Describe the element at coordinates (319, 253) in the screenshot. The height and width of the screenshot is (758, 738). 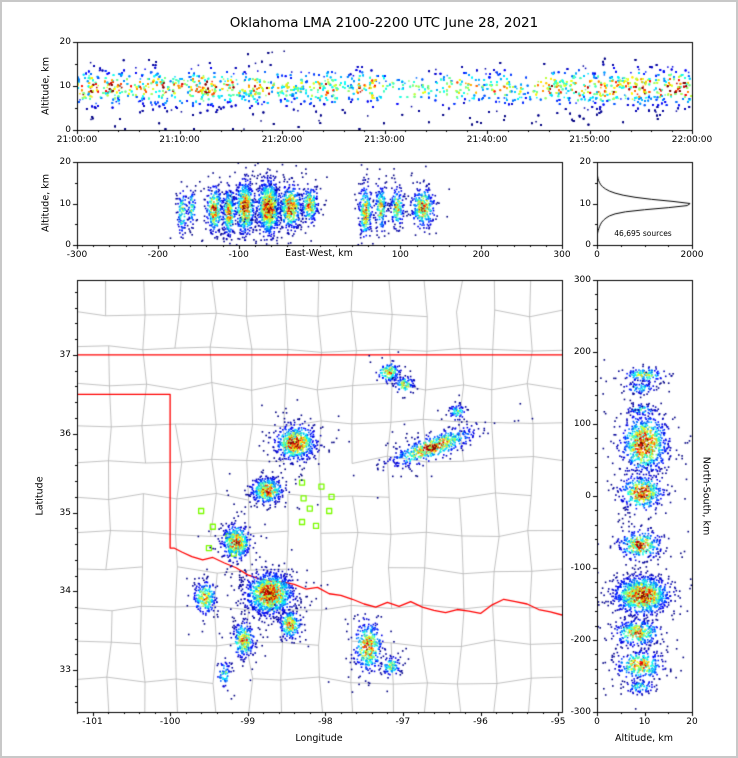
I see `ew-panel-xlabel: East-West, km` at that location.